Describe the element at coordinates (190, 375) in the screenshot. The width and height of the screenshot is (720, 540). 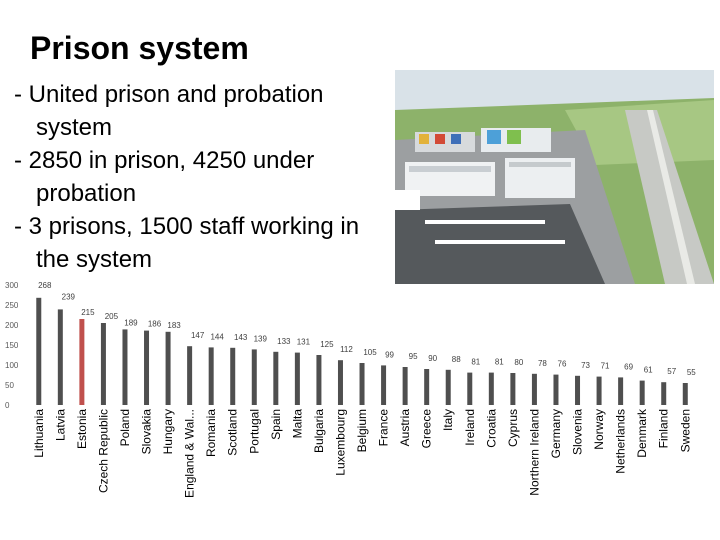
I see `bar-england-wal` at that location.